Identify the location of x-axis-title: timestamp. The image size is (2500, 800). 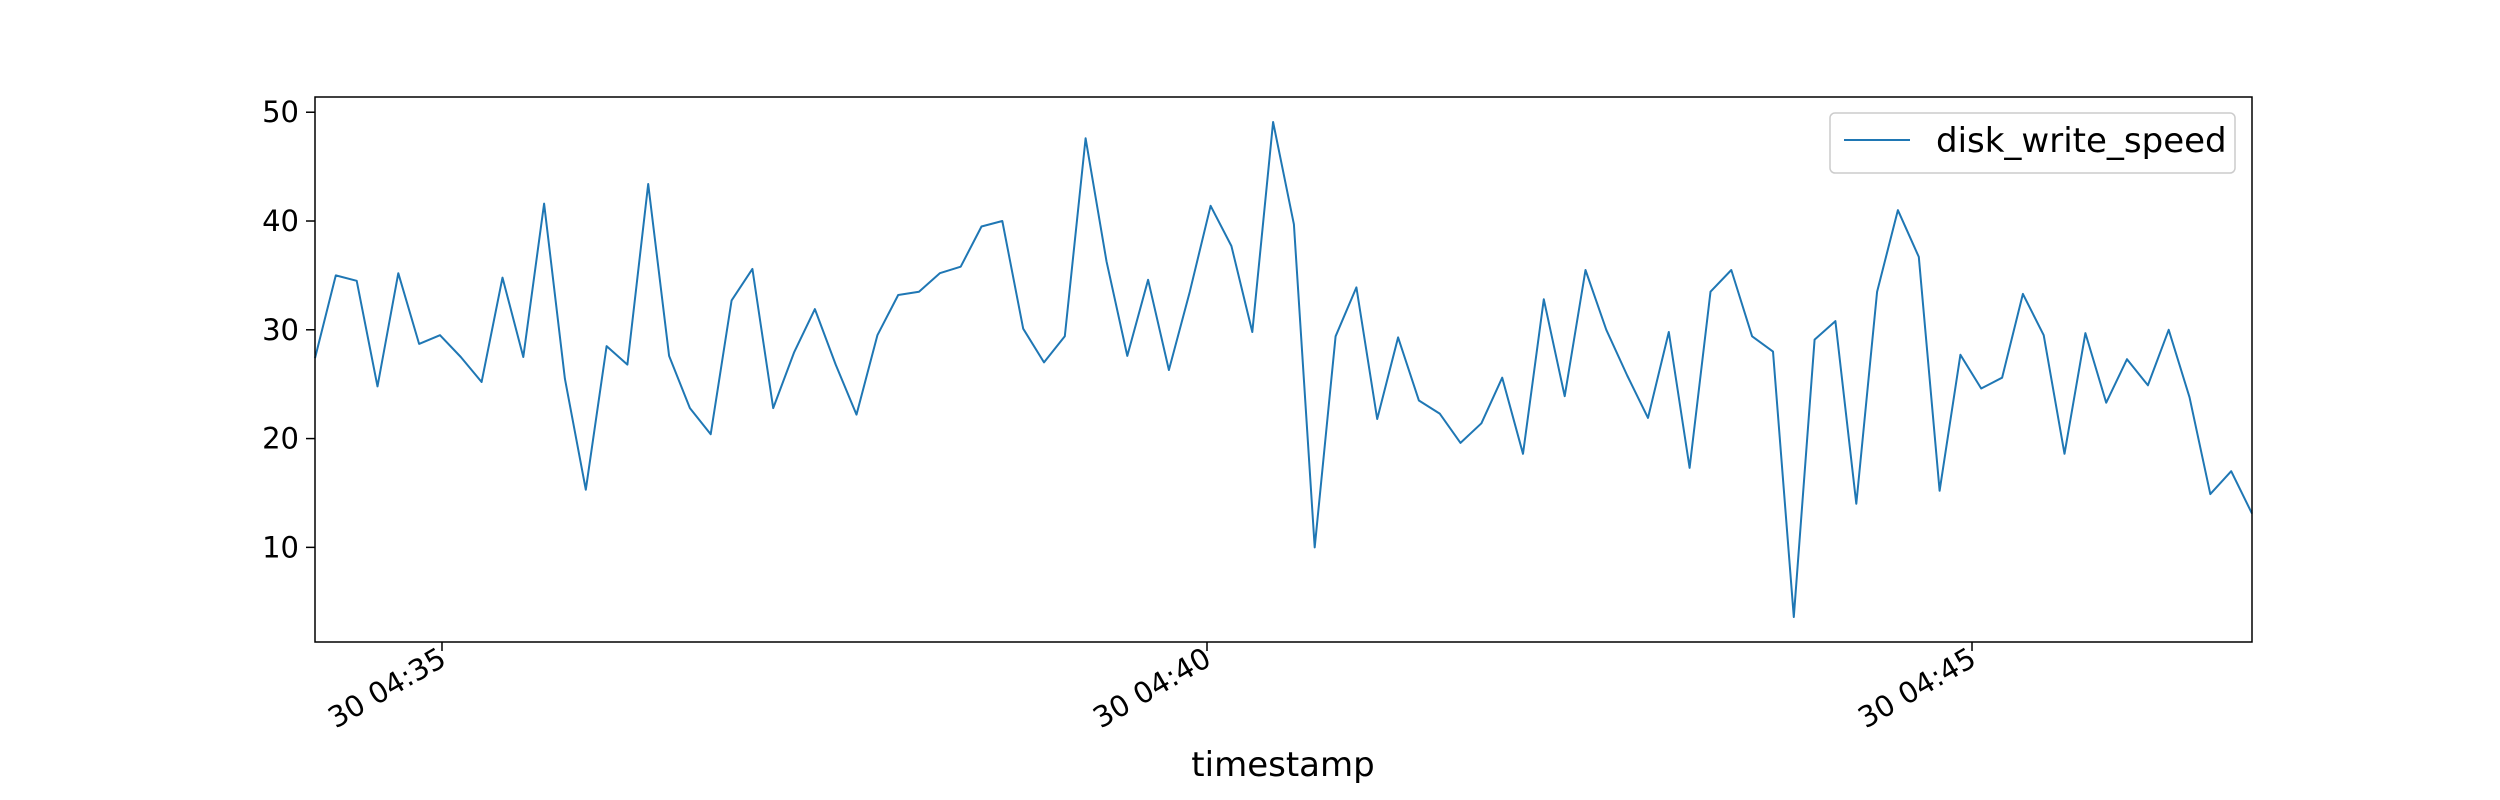
(1282, 765).